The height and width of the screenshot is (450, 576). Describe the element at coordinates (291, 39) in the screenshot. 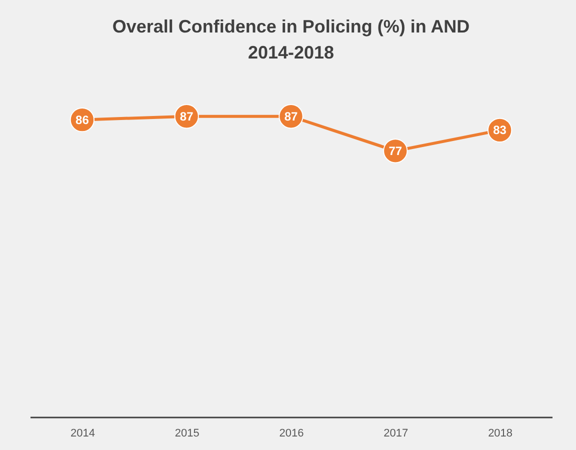

I see `chart-title: Overall Confidence in Policing (%) in AND 2014-2018` at that location.